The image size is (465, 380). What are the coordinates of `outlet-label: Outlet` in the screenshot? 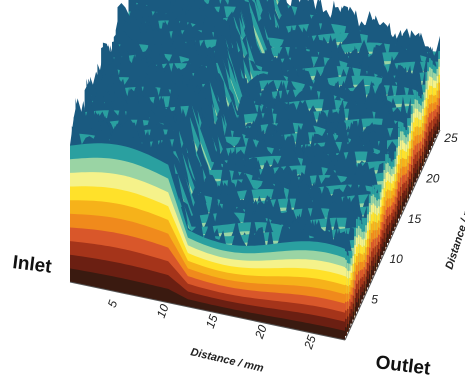 It's located at (403, 366).